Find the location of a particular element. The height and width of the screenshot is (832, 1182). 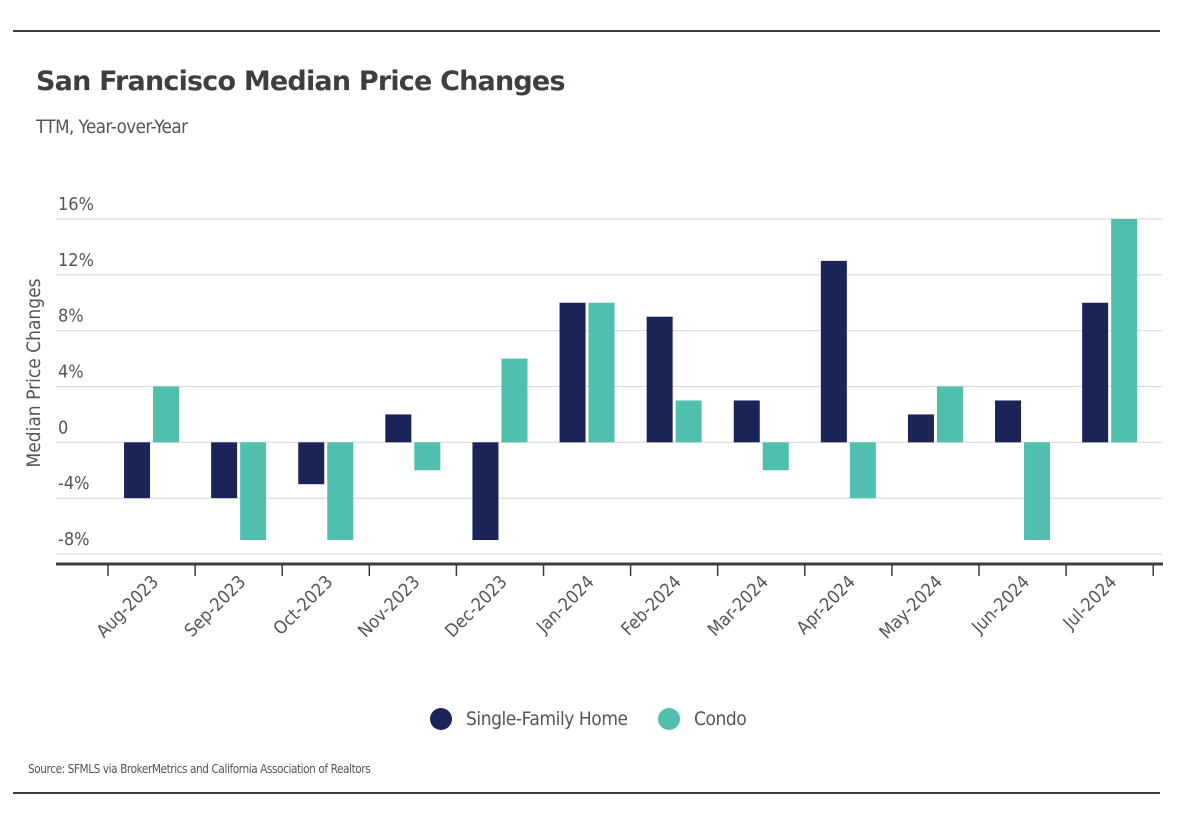

legend-item-condo: Condo is located at coordinates (704, 719).